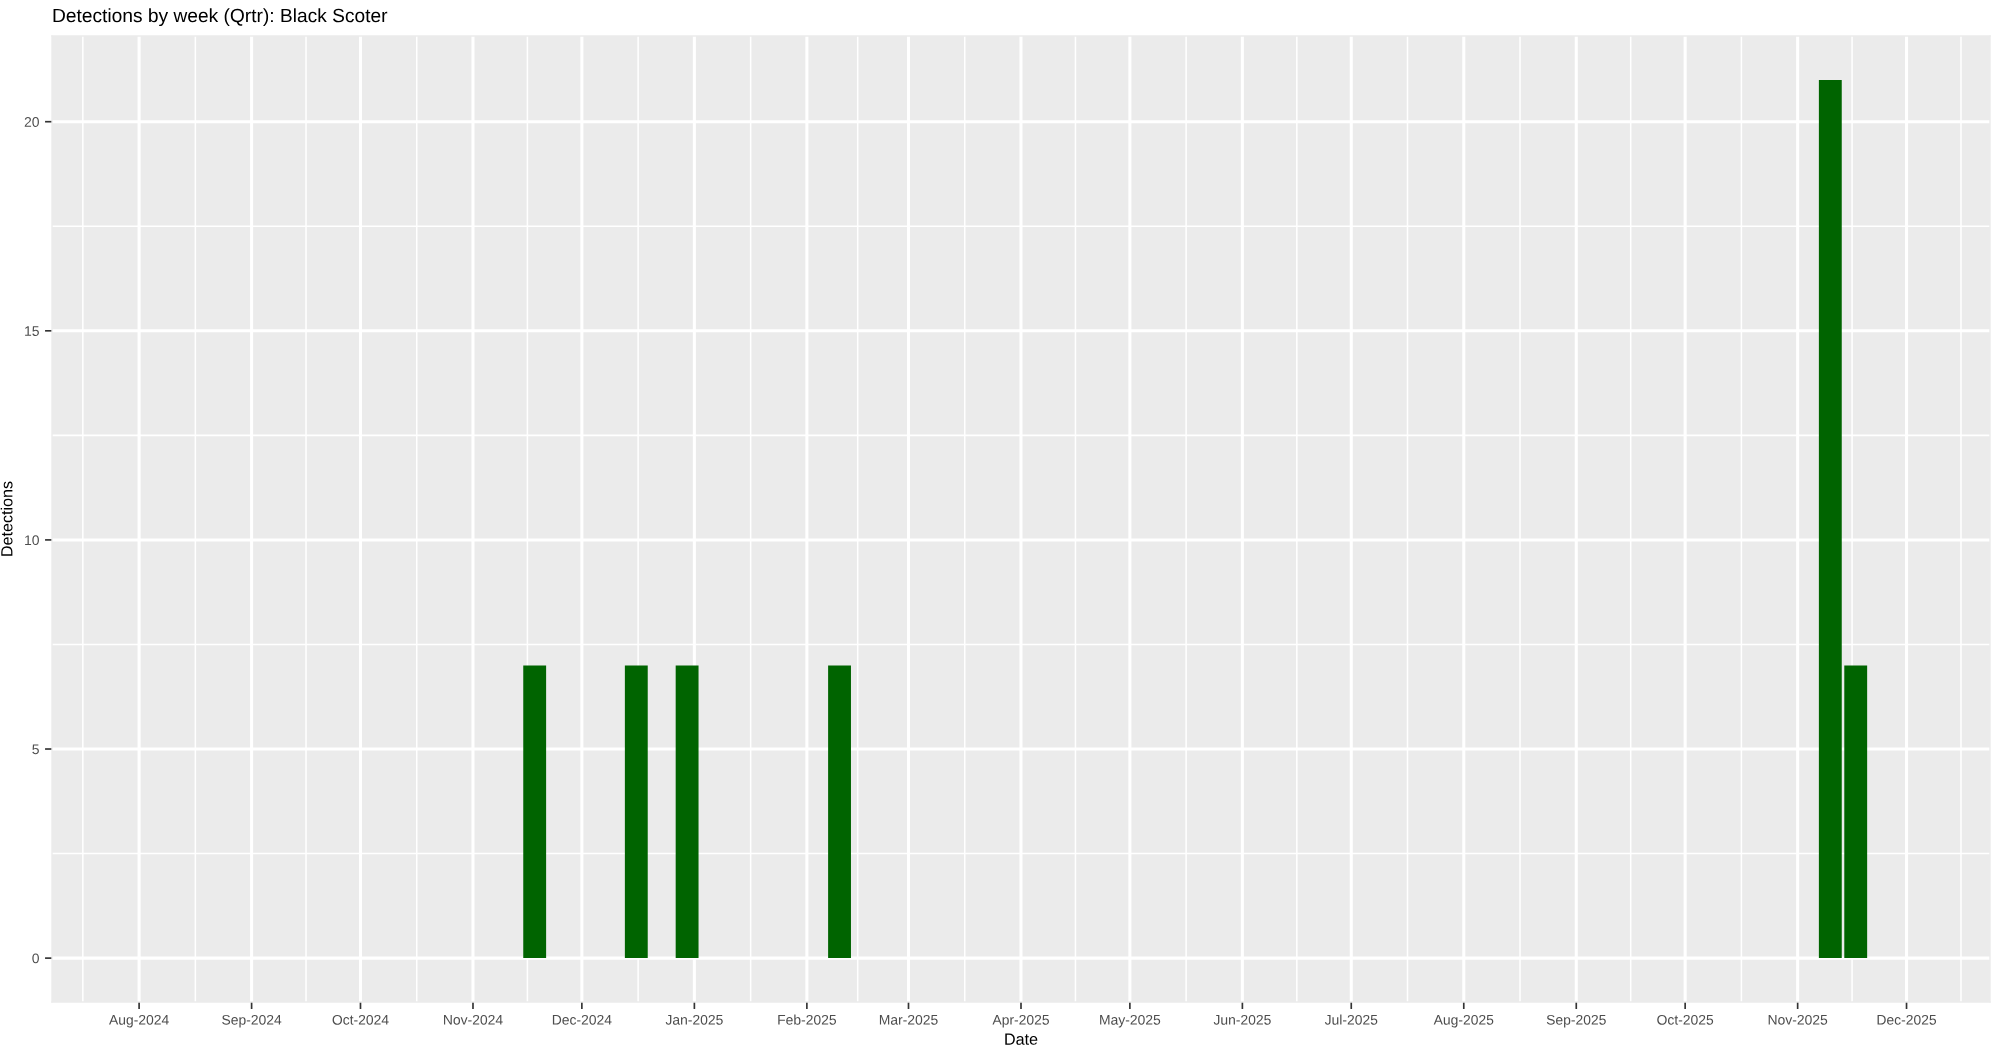  What do you see at coordinates (6, 518) in the screenshot?
I see `y-axis-title: Detections` at bounding box center [6, 518].